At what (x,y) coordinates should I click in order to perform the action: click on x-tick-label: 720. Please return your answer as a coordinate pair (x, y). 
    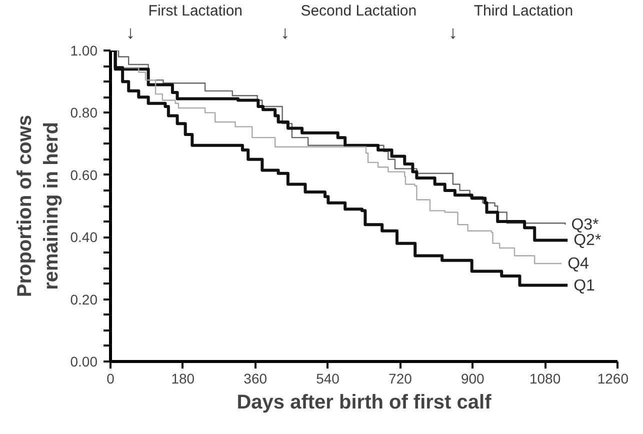
    Looking at the image, I should click on (400, 378).